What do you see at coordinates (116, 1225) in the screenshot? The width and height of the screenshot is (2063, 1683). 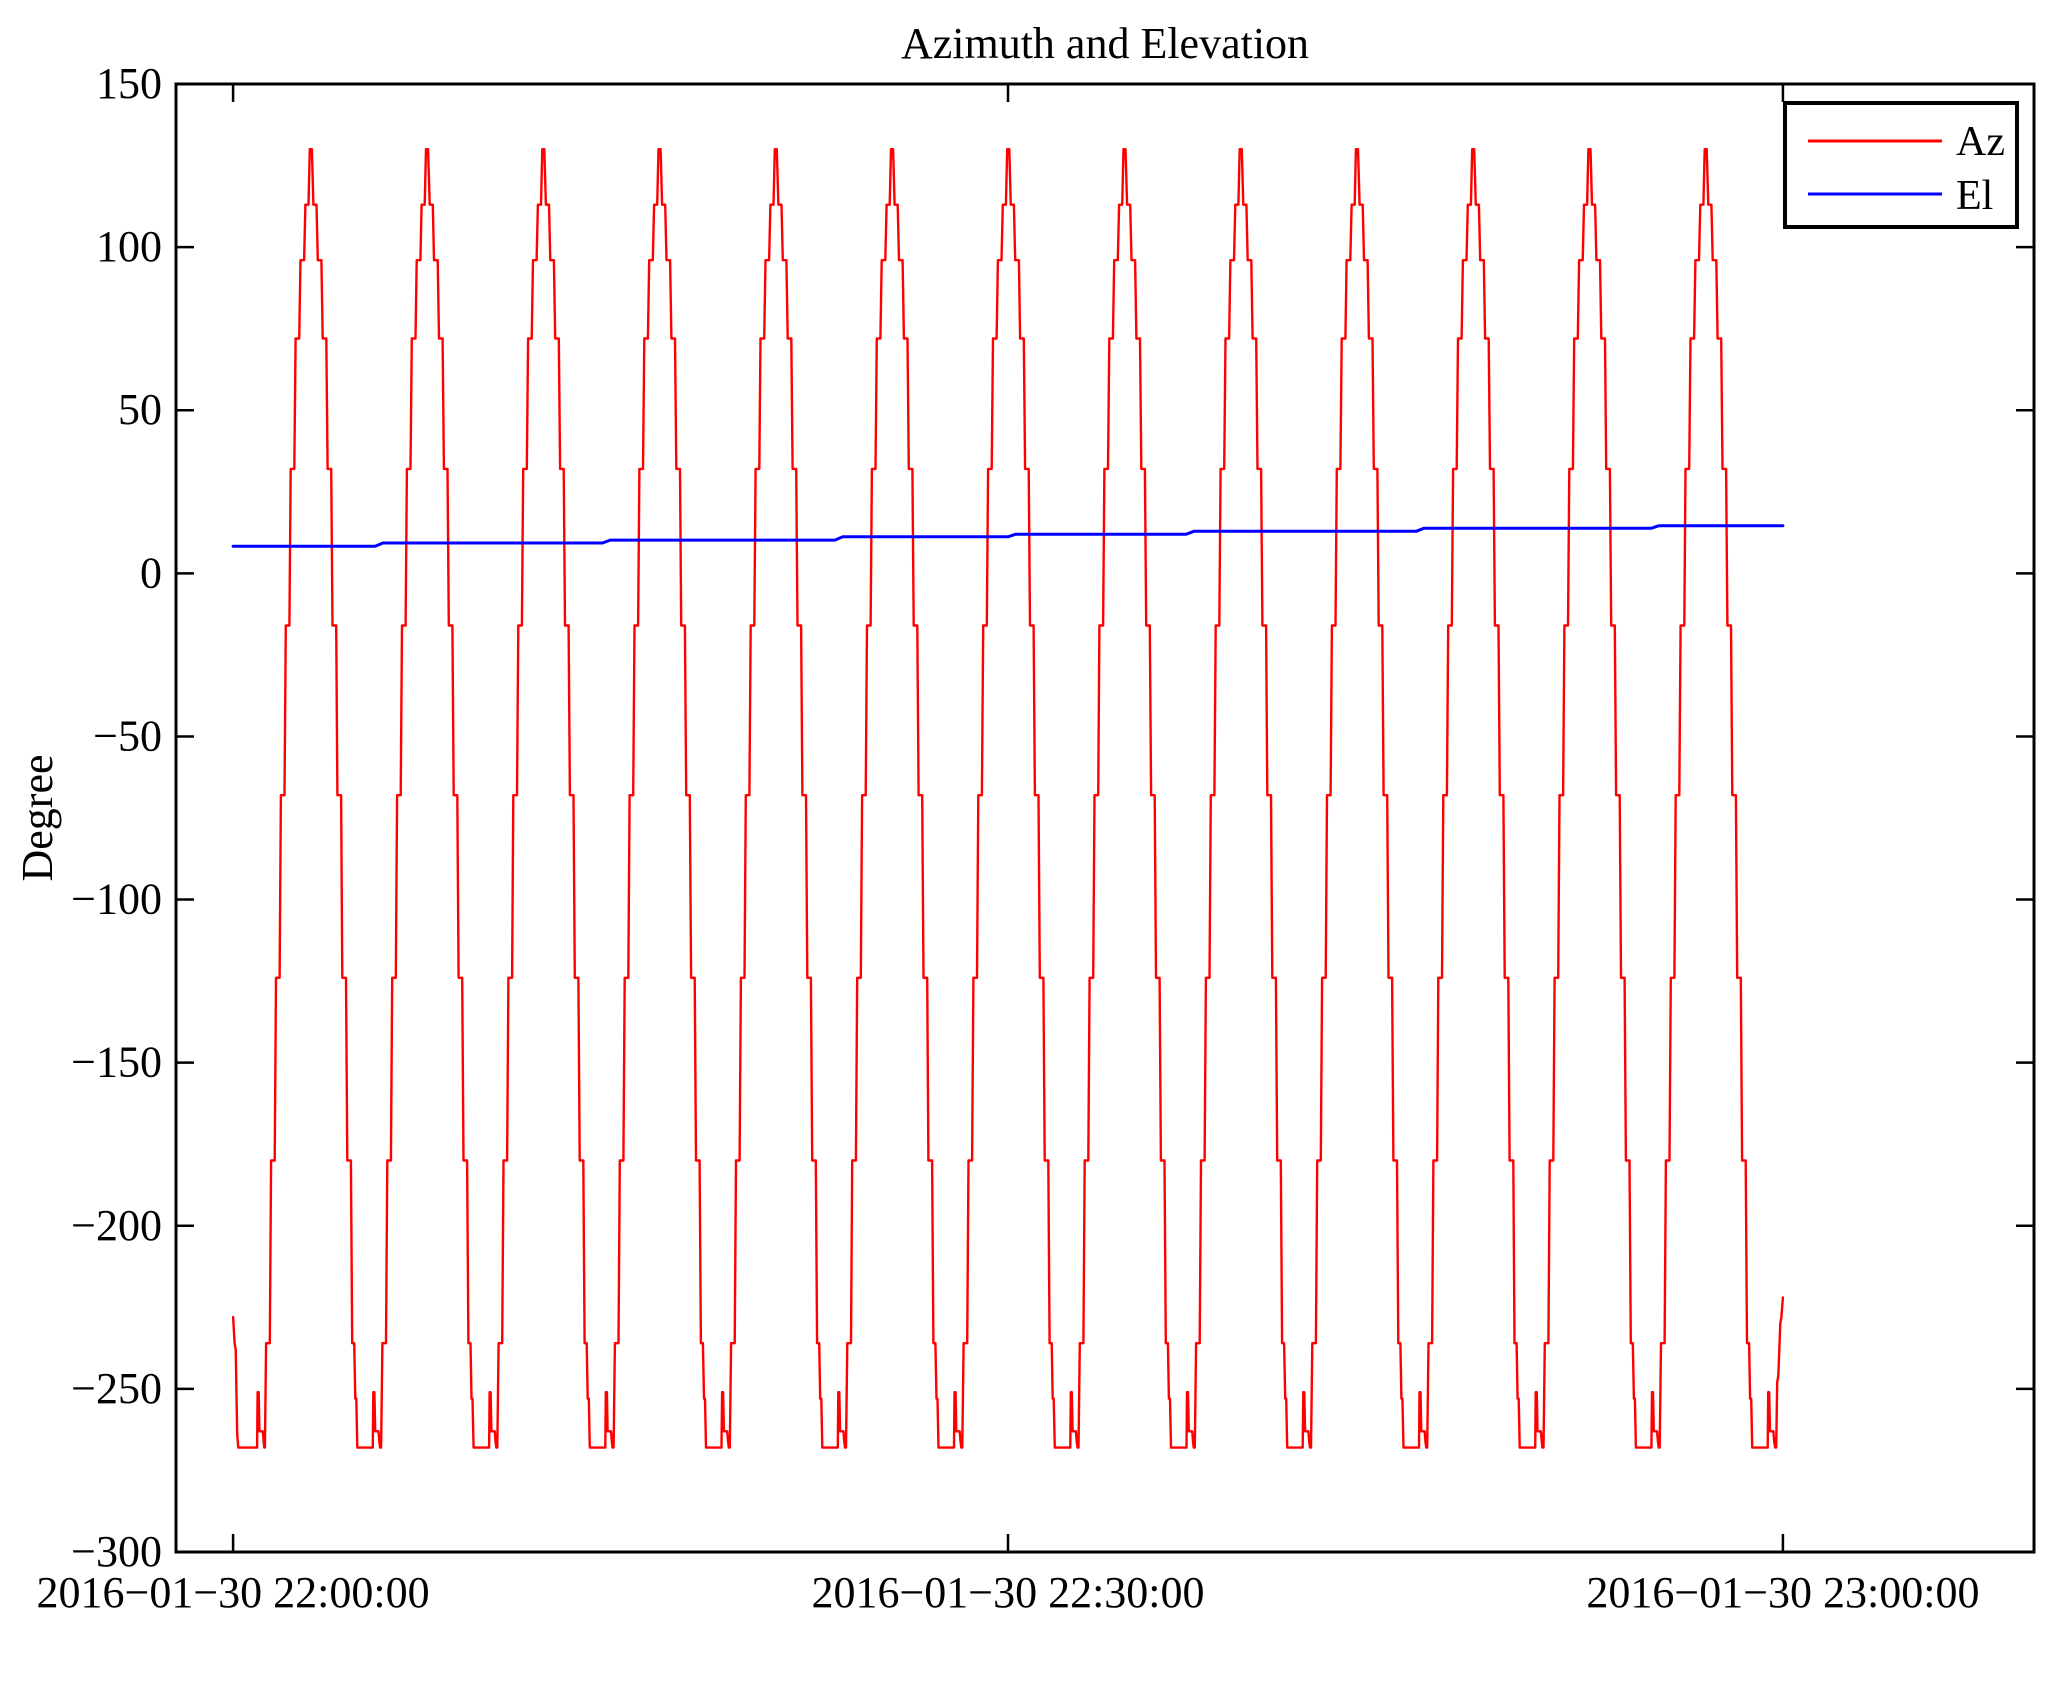 I see `y-tick-label: −200` at bounding box center [116, 1225].